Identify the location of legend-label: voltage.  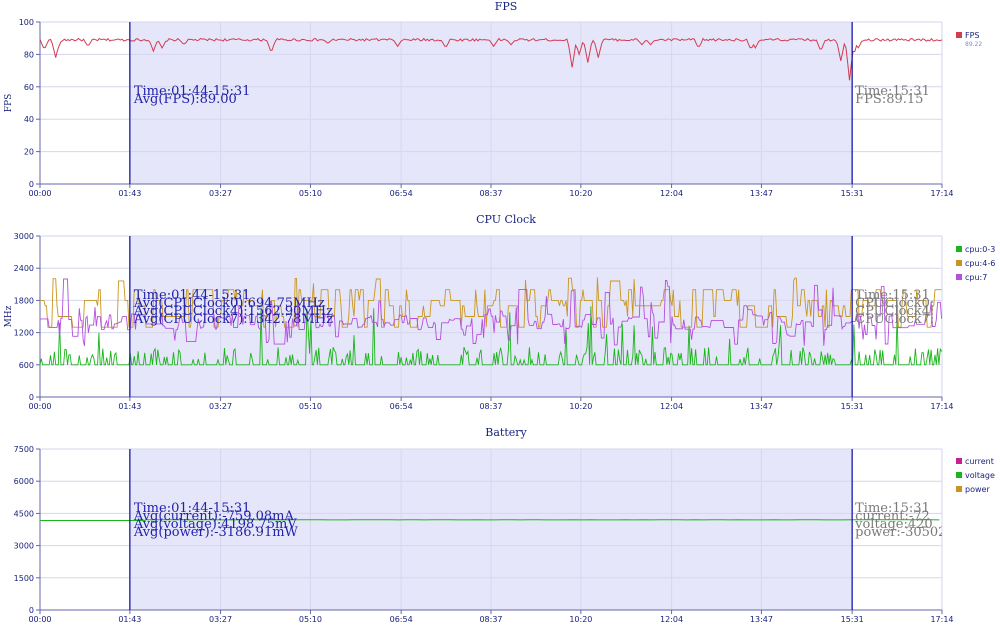
(980, 475).